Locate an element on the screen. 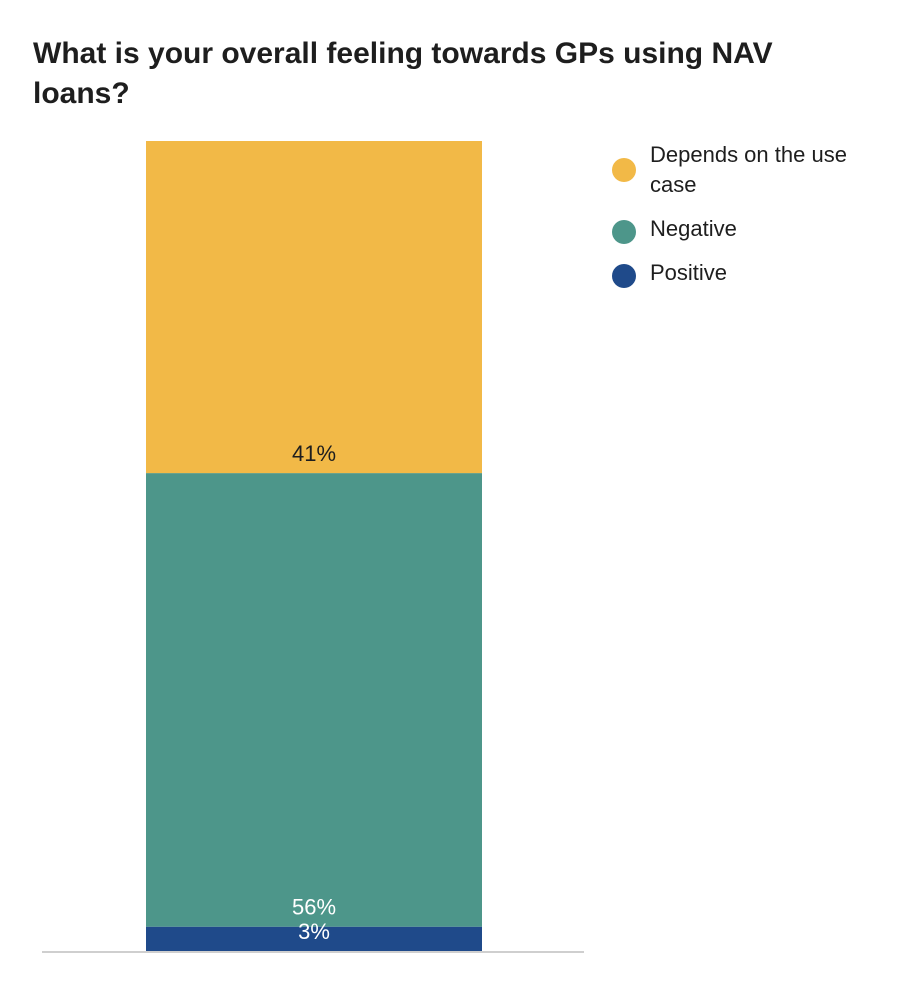 The width and height of the screenshot is (920, 996). legend-swatch-depends is located at coordinates (624, 170).